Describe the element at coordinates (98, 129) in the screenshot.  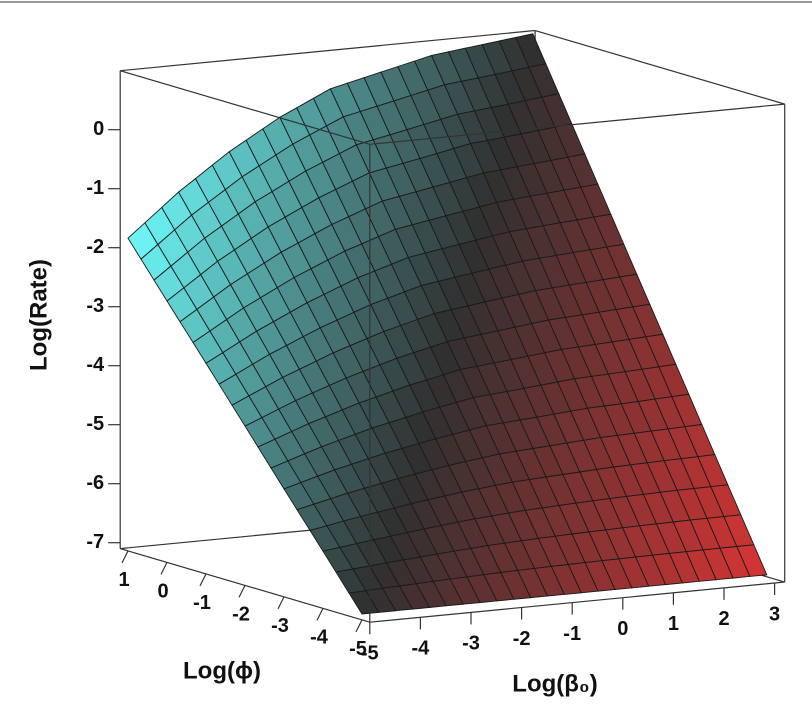
I see `z-tick-label: 0` at that location.